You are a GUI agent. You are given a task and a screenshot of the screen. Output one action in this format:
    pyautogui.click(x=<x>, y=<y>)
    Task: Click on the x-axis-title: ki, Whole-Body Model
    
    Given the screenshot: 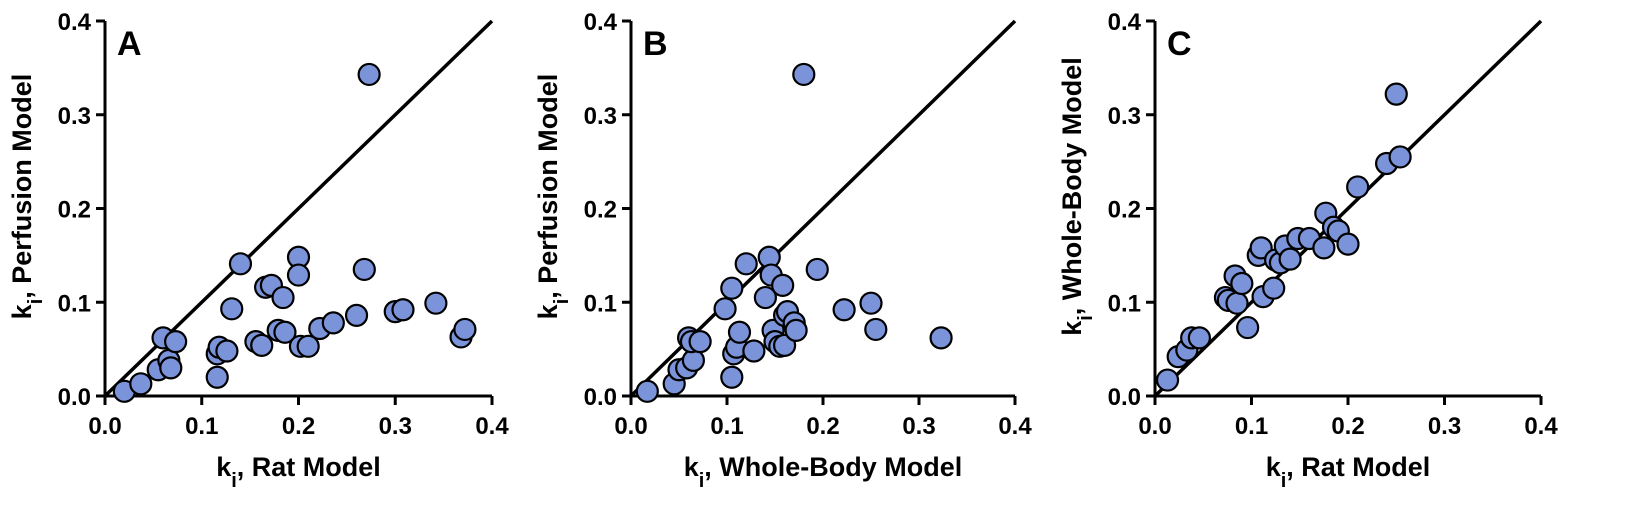 What is the action you would take?
    pyautogui.click(x=823, y=472)
    